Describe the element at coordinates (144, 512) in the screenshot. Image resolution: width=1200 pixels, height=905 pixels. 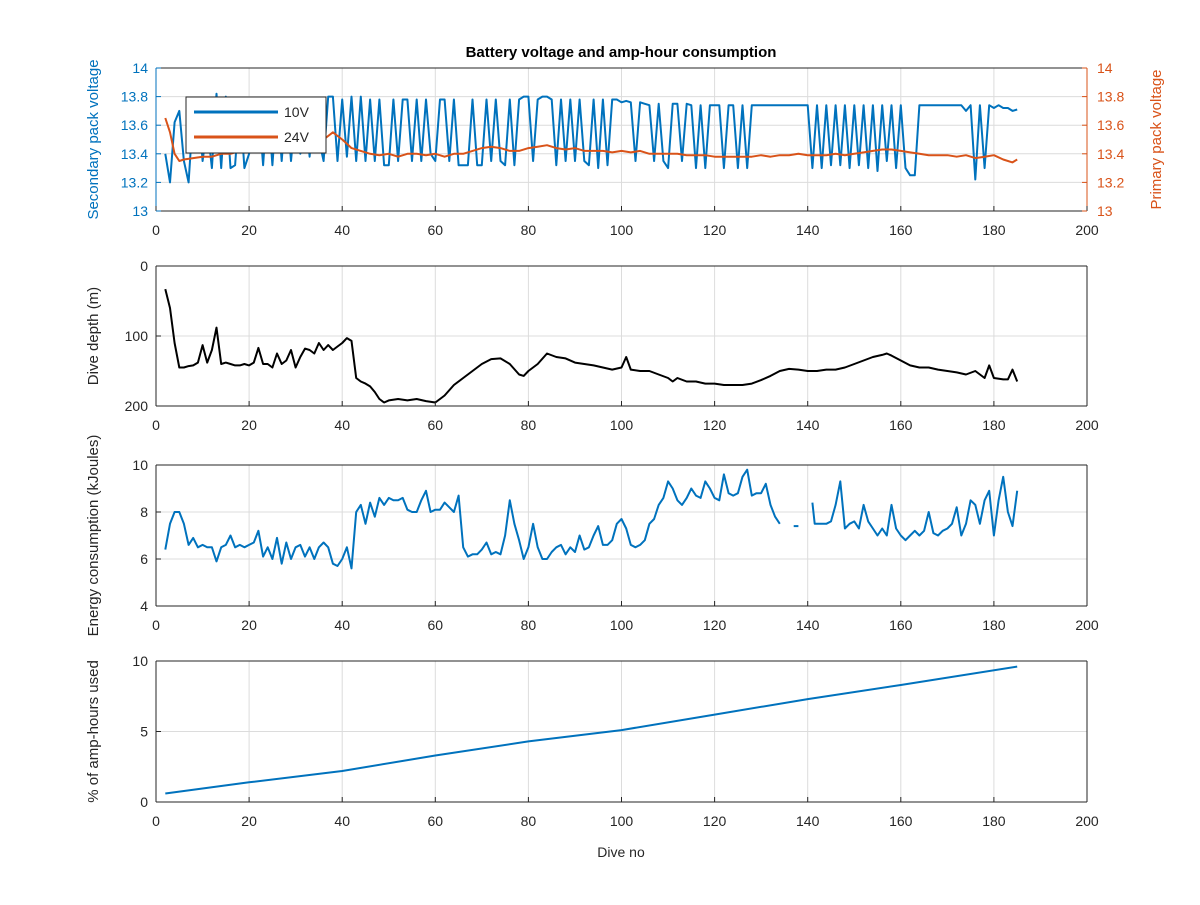
I see `y-tick-label: 8` at that location.